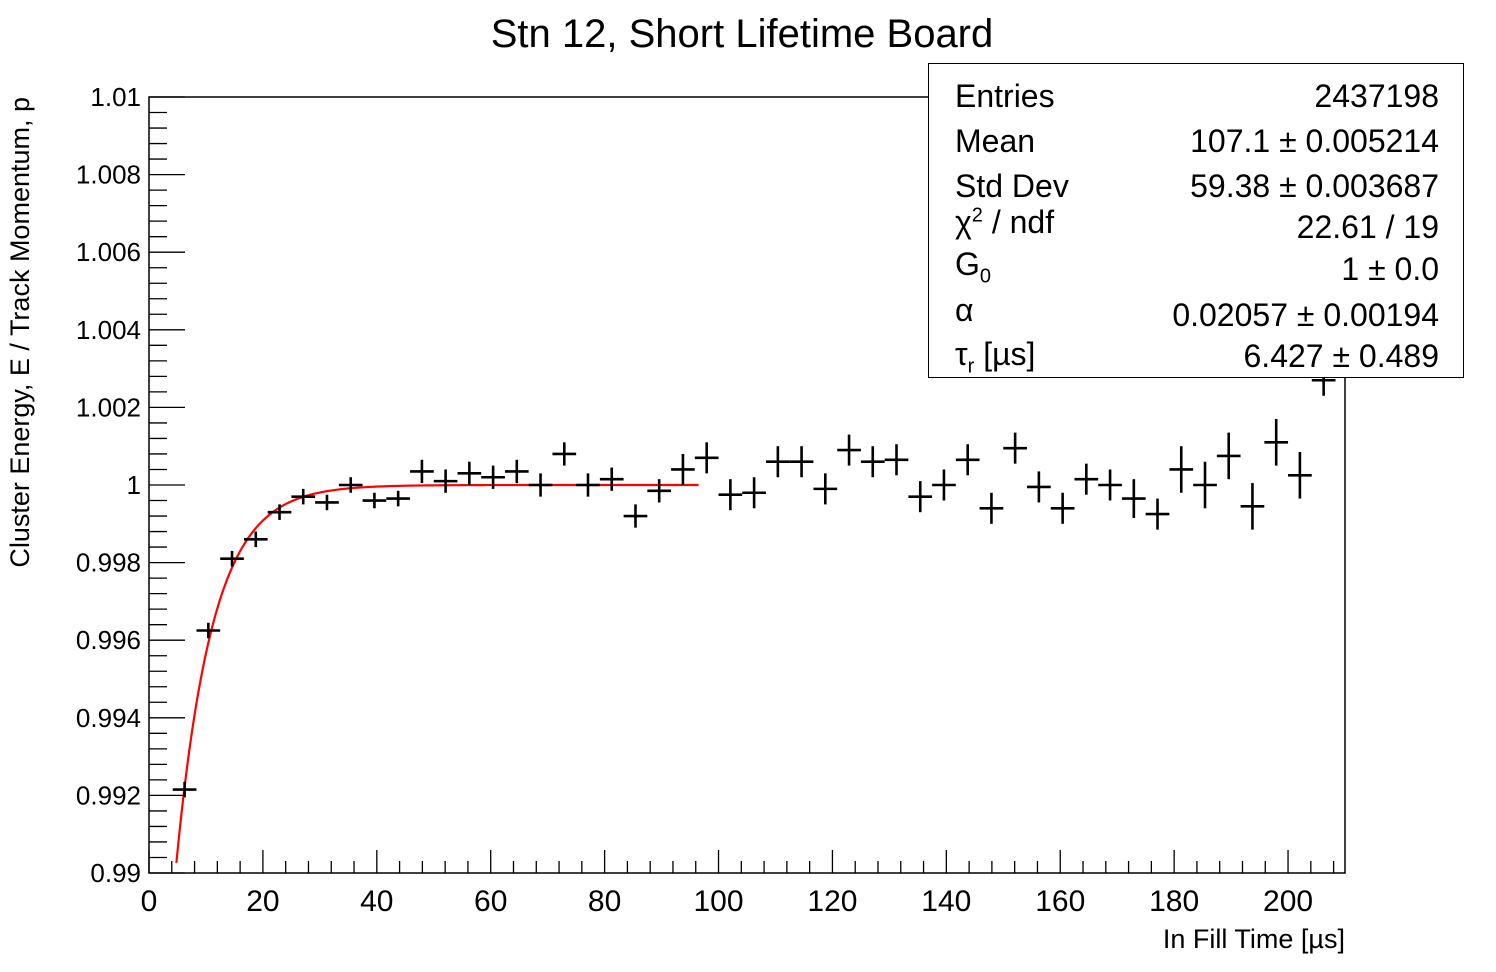 The image size is (1496, 972). I want to click on x-tick-label: 180, so click(1174, 901).